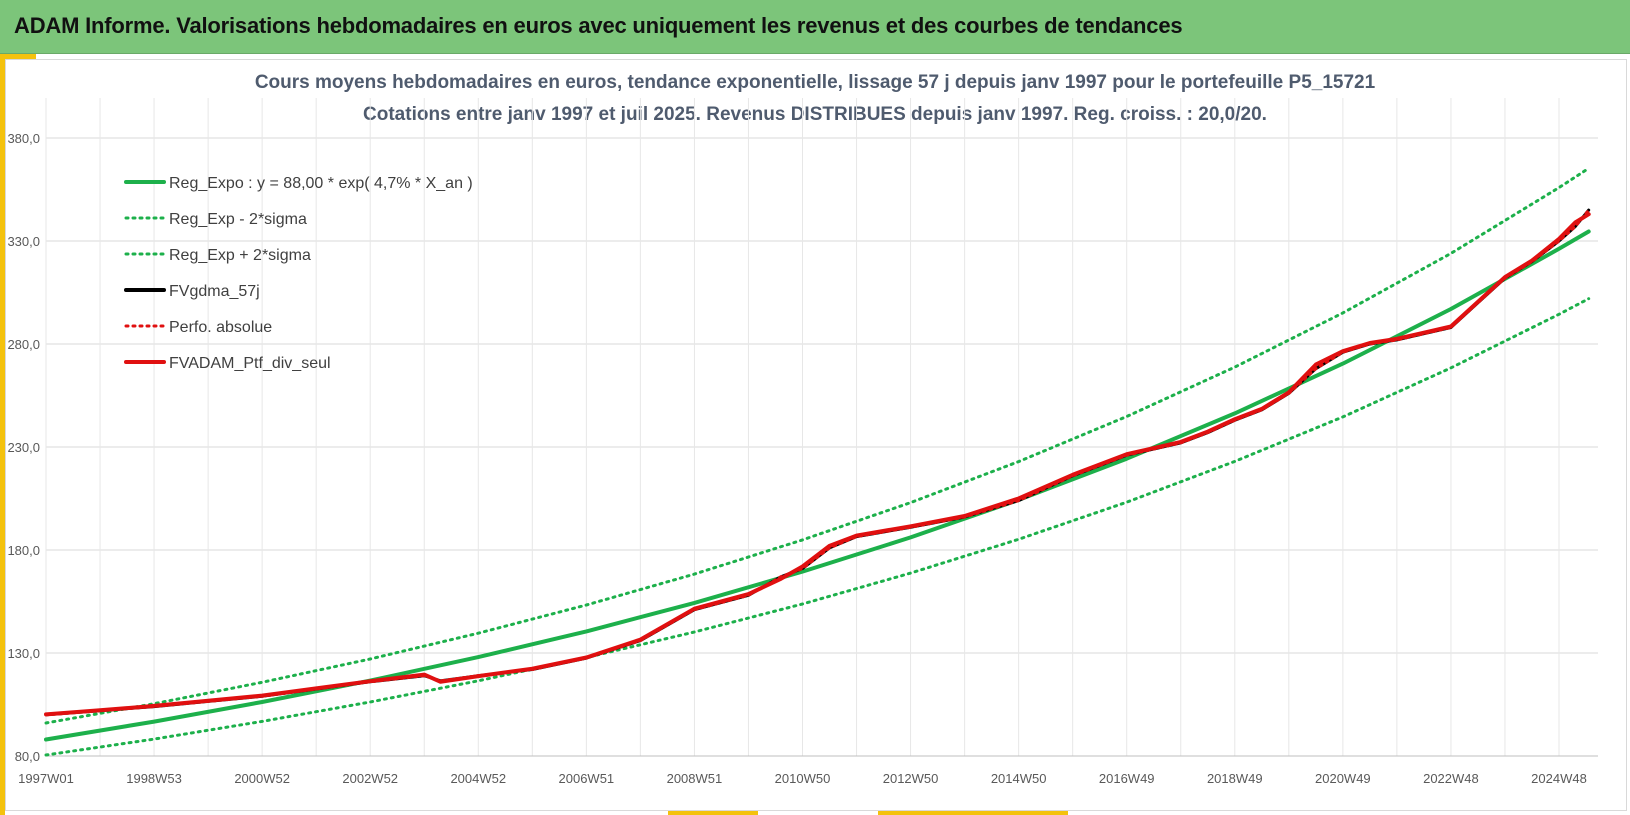  What do you see at coordinates (240, 255) in the screenshot?
I see `legend-label: Reg_Exp + 2*sigma` at bounding box center [240, 255].